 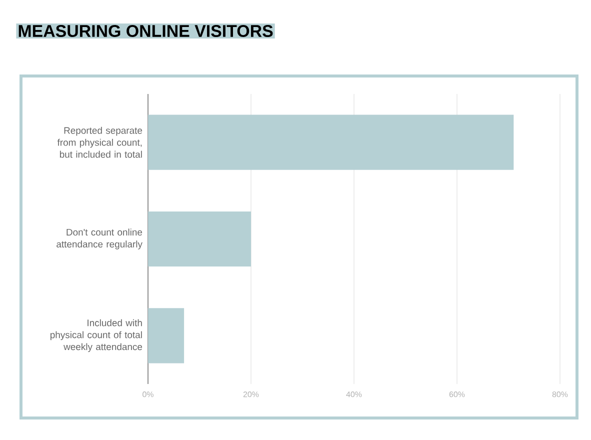 I want to click on y-tick-label: Reported separate from physical count, but included in total, so click(x=99, y=142).